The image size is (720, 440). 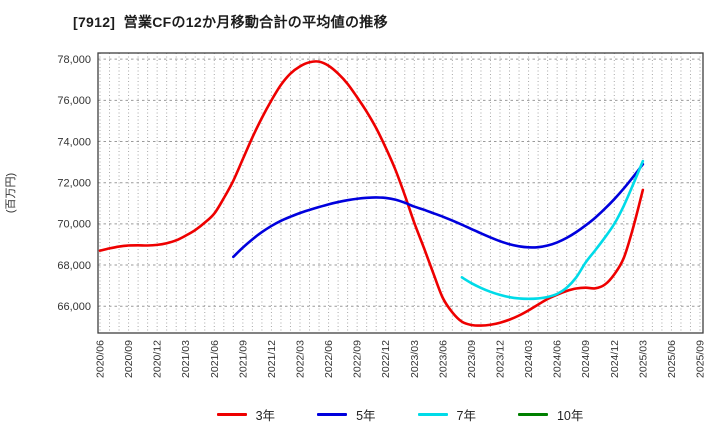 What do you see at coordinates (558, 359) in the screenshot?
I see `x-tick-label: 2024/06` at bounding box center [558, 359].